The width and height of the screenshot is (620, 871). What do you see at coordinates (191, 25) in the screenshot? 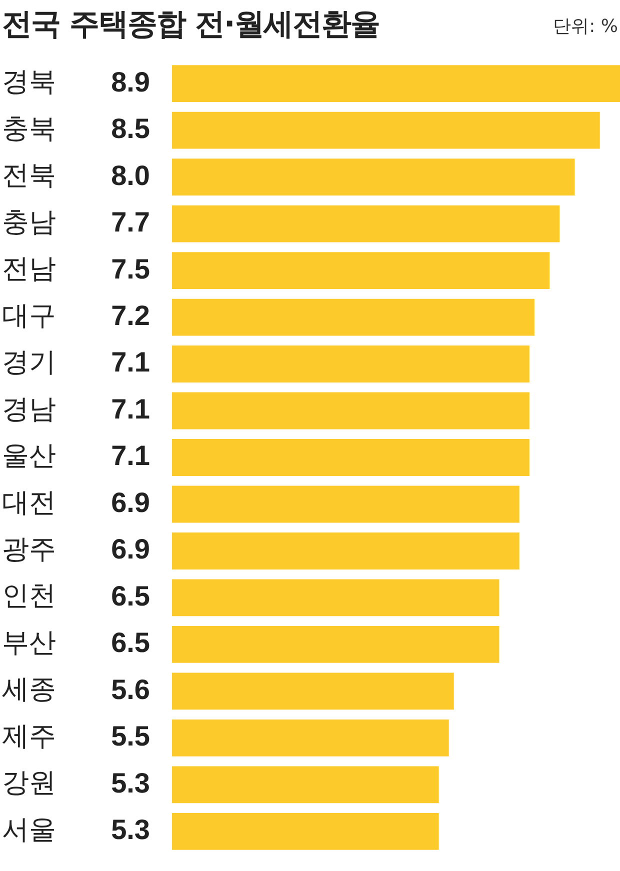
I see `chart-title: 전국 주택종합 전·월세전환율` at bounding box center [191, 25].